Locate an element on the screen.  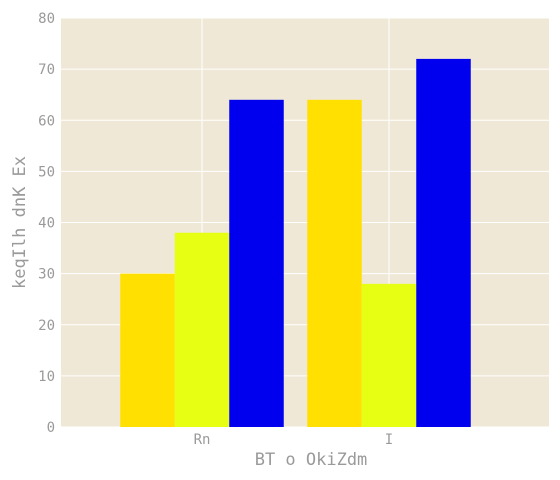
y-ticks: 0 10 20 30 40 50 60 70 80 is located at coordinates (46, 223).